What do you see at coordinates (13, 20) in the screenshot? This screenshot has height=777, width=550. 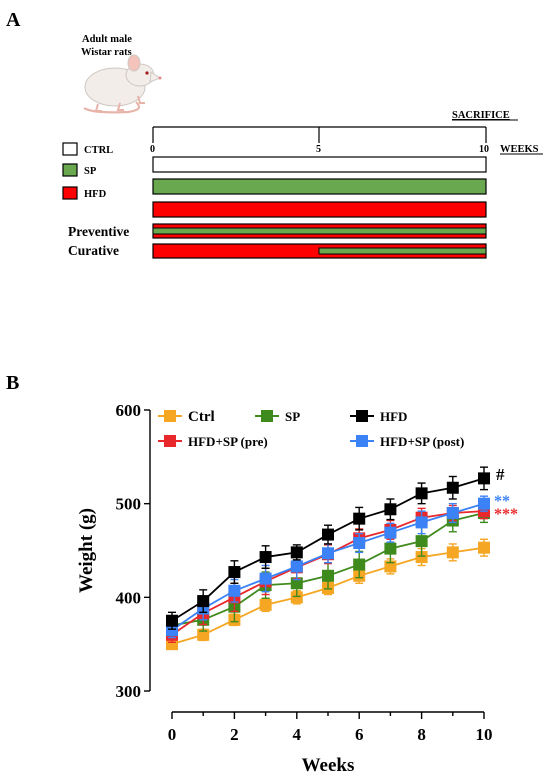 I see `panel-a-label: A` at bounding box center [13, 20].